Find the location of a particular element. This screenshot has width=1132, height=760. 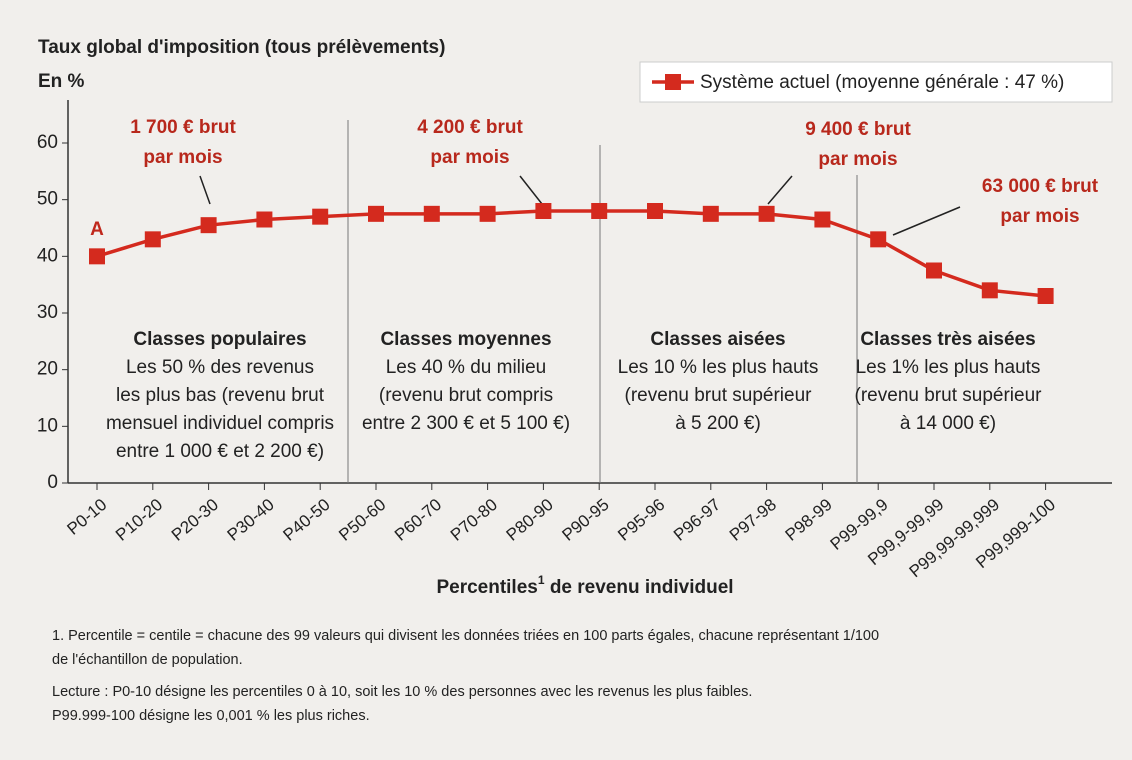

legend-label: Système actuel (moyenne générale : 47 %) is located at coordinates (882, 82).